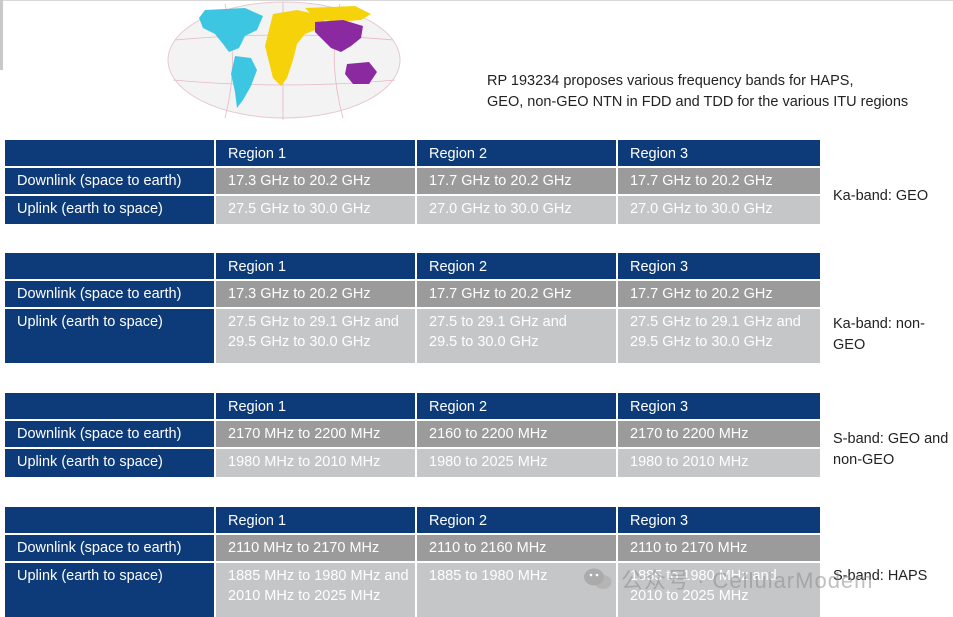 This screenshot has height=617, width=953. I want to click on uplink-region-3: 27.0 GHz to 30.0 GHz, so click(719, 210).